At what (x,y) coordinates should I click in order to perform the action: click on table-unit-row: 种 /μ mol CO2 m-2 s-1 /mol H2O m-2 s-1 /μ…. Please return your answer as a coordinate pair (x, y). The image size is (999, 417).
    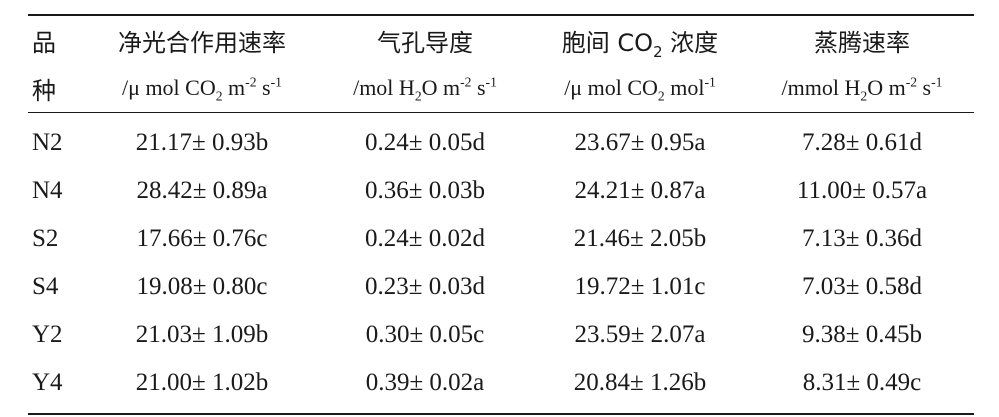
    Looking at the image, I should click on (501, 88).